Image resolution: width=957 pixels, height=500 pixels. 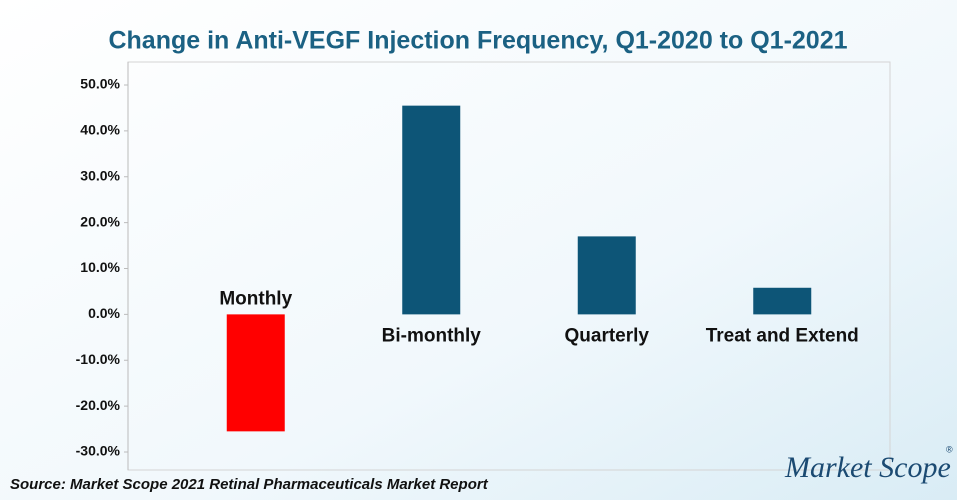 What do you see at coordinates (100, 175) in the screenshot?
I see `y-tick-label: 30.0%` at bounding box center [100, 175].